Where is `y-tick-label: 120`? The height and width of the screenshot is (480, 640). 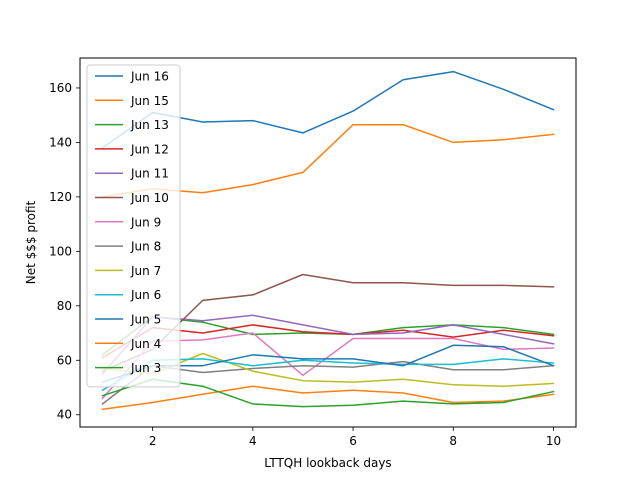 y-tick-label: 120 is located at coordinates (60, 197).